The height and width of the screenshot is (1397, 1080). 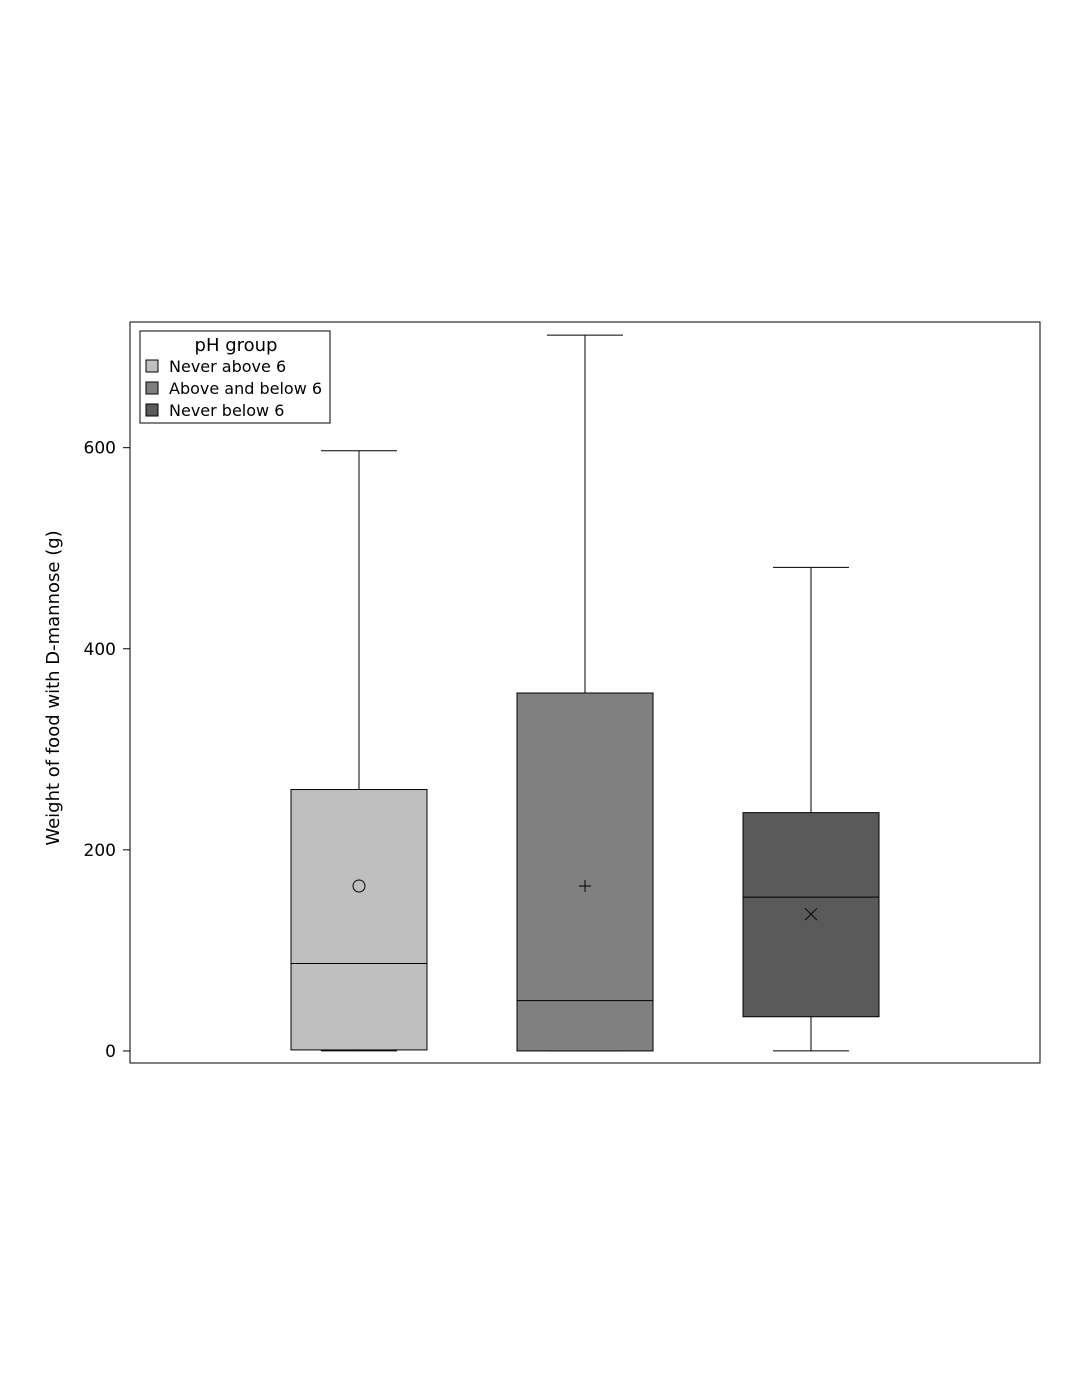 What do you see at coordinates (107, 750) in the screenshot?
I see `y-axis: 0 200 400 600` at bounding box center [107, 750].